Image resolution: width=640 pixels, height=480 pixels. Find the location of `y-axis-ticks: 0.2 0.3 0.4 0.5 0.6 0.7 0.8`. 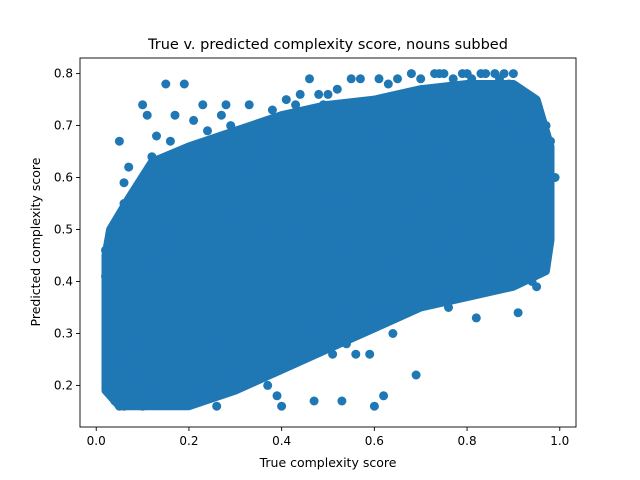

y-axis-ticks: 0.2 0.3 0.4 0.5 0.6 0.7 0.8 is located at coordinates (67, 229).